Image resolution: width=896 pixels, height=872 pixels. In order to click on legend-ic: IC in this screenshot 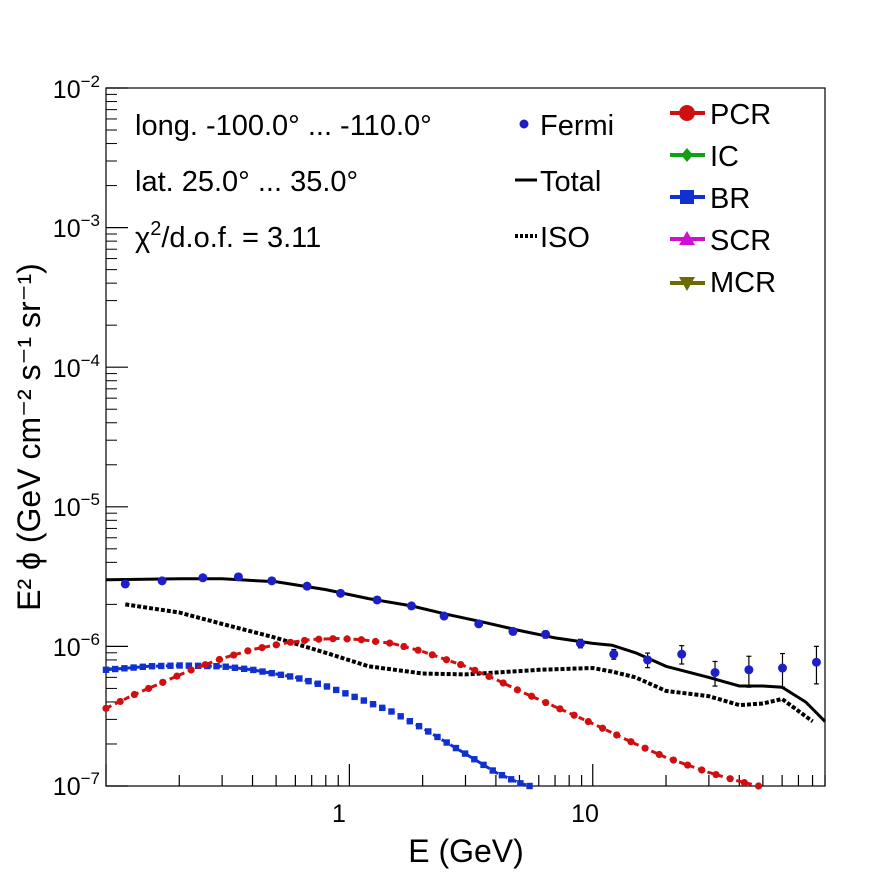, I will do `click(704, 157)`.